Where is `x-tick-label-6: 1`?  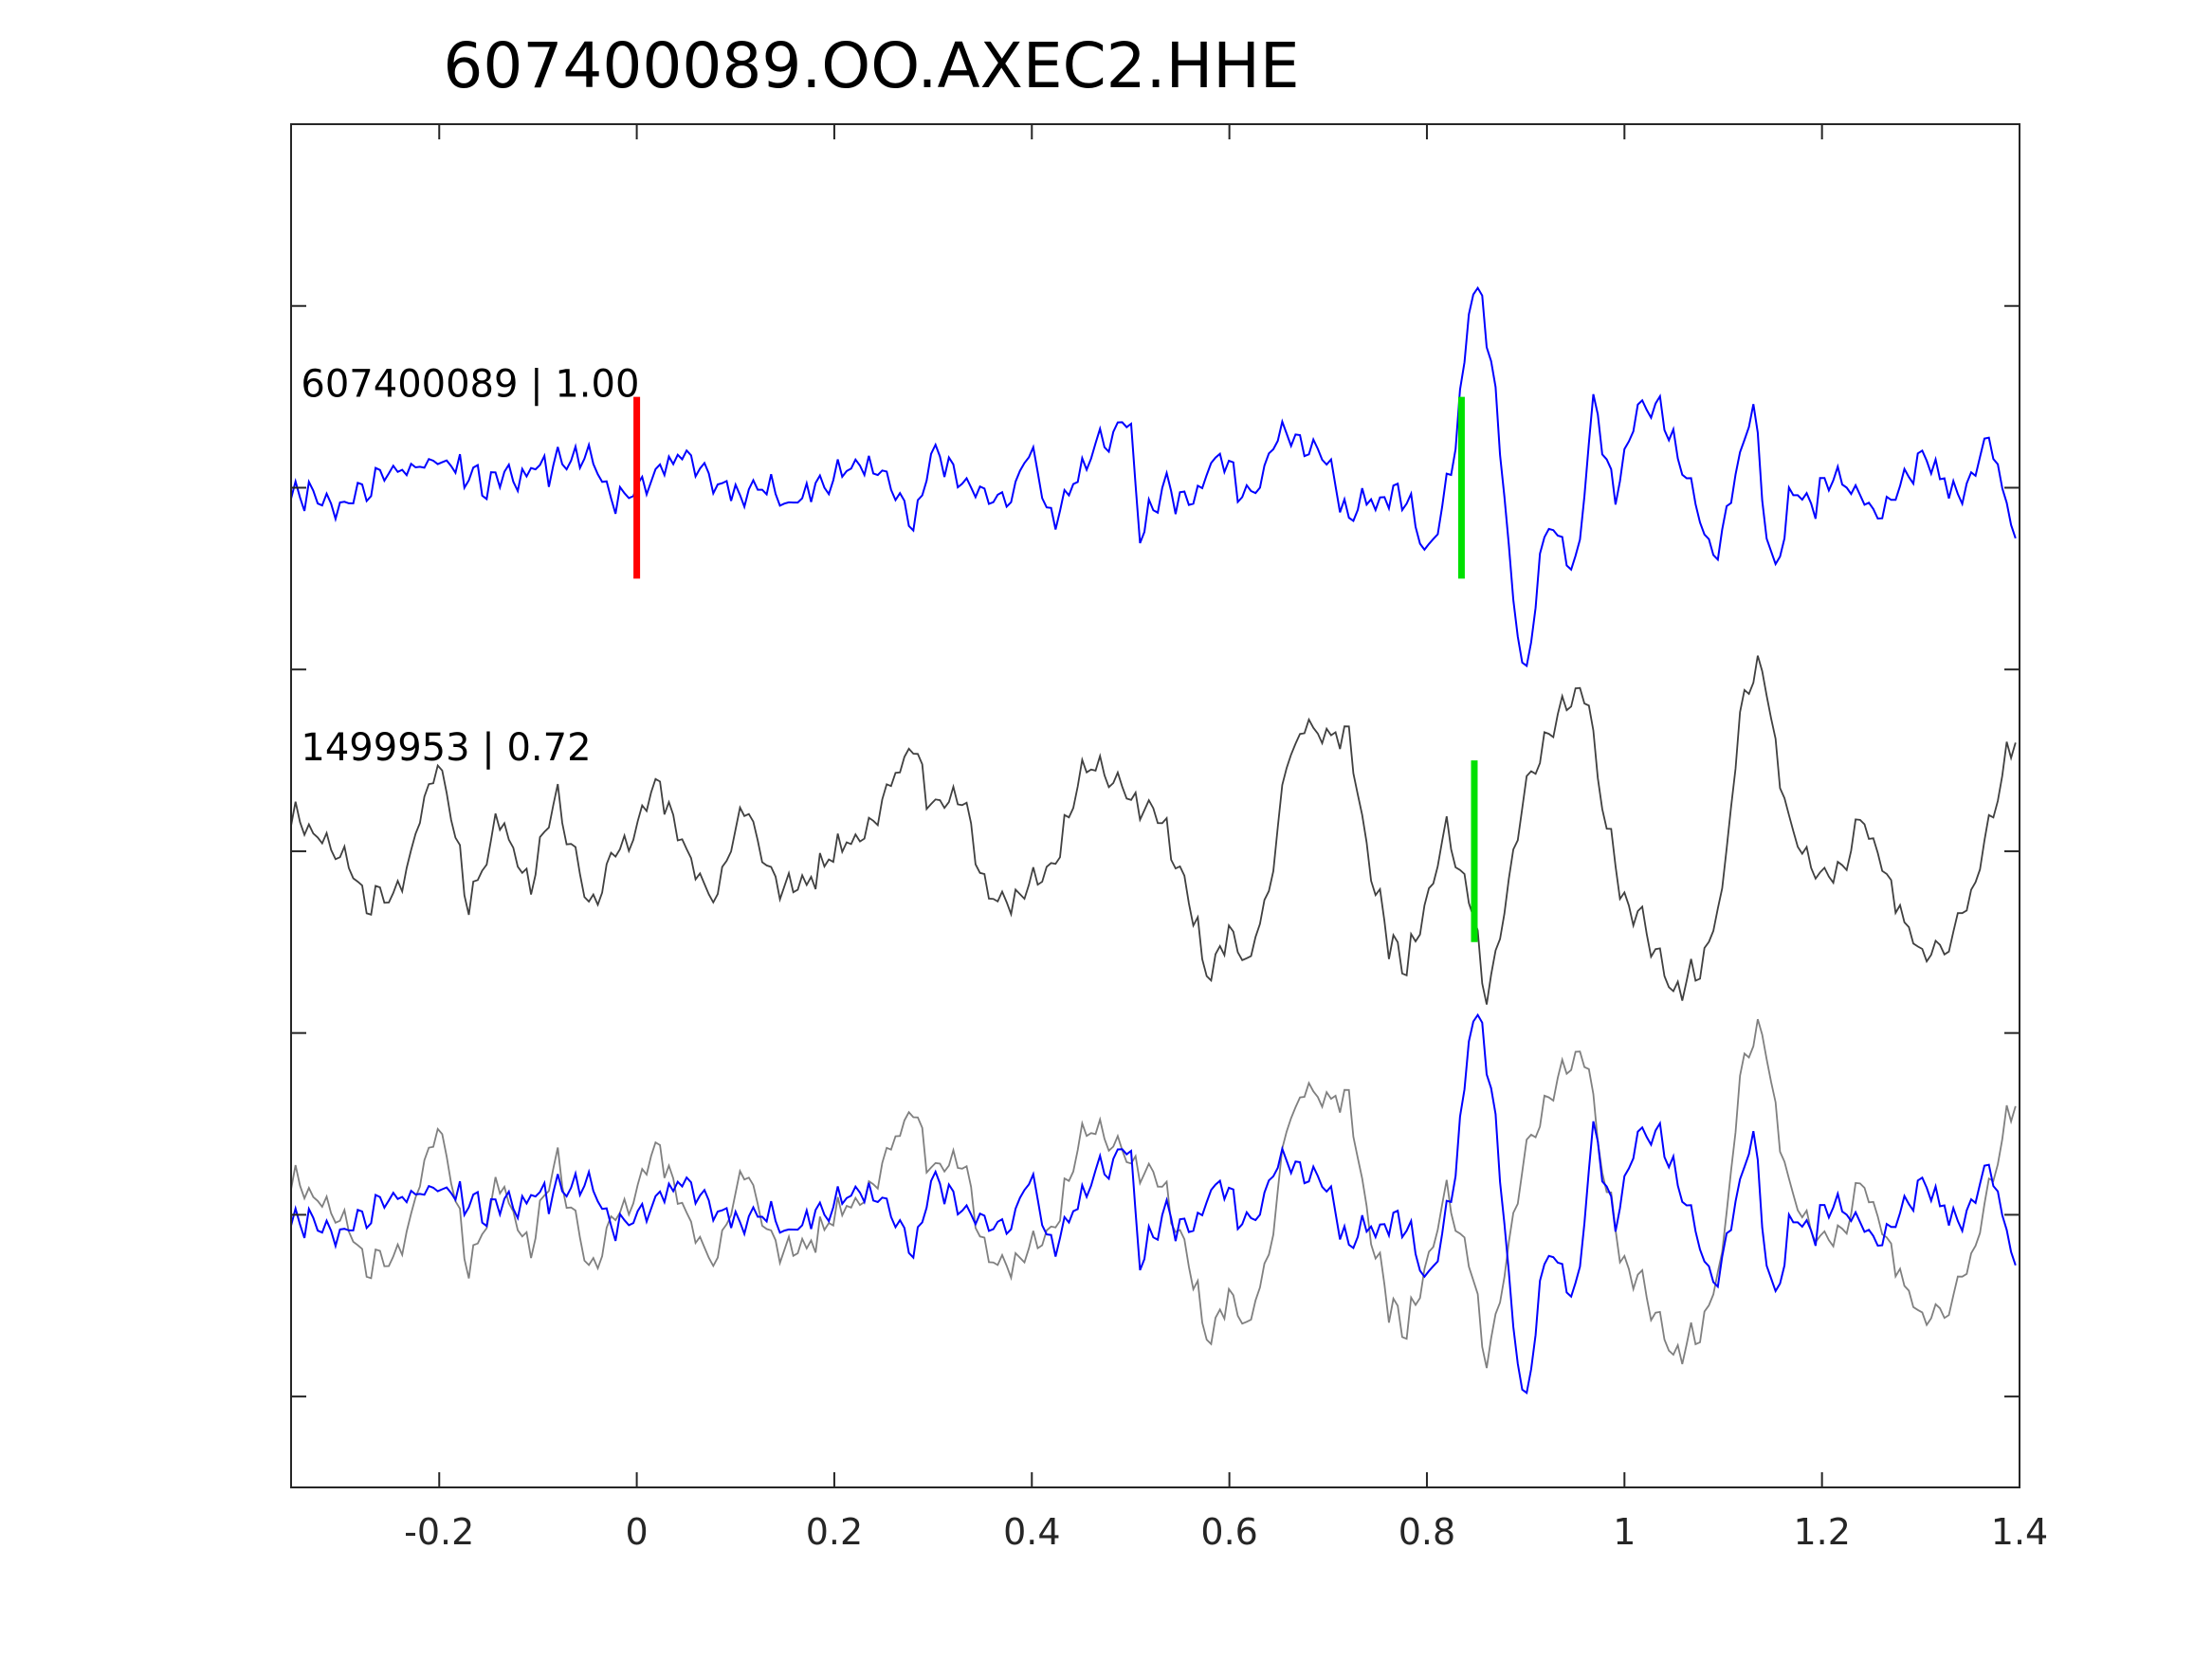 x-tick-label-6: 1 is located at coordinates (1624, 1532).